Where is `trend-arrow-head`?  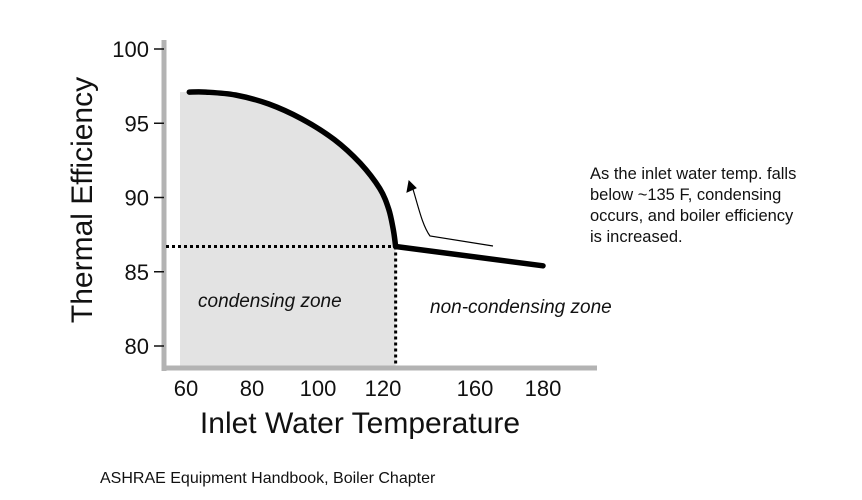
trend-arrow-head is located at coordinates (411, 186).